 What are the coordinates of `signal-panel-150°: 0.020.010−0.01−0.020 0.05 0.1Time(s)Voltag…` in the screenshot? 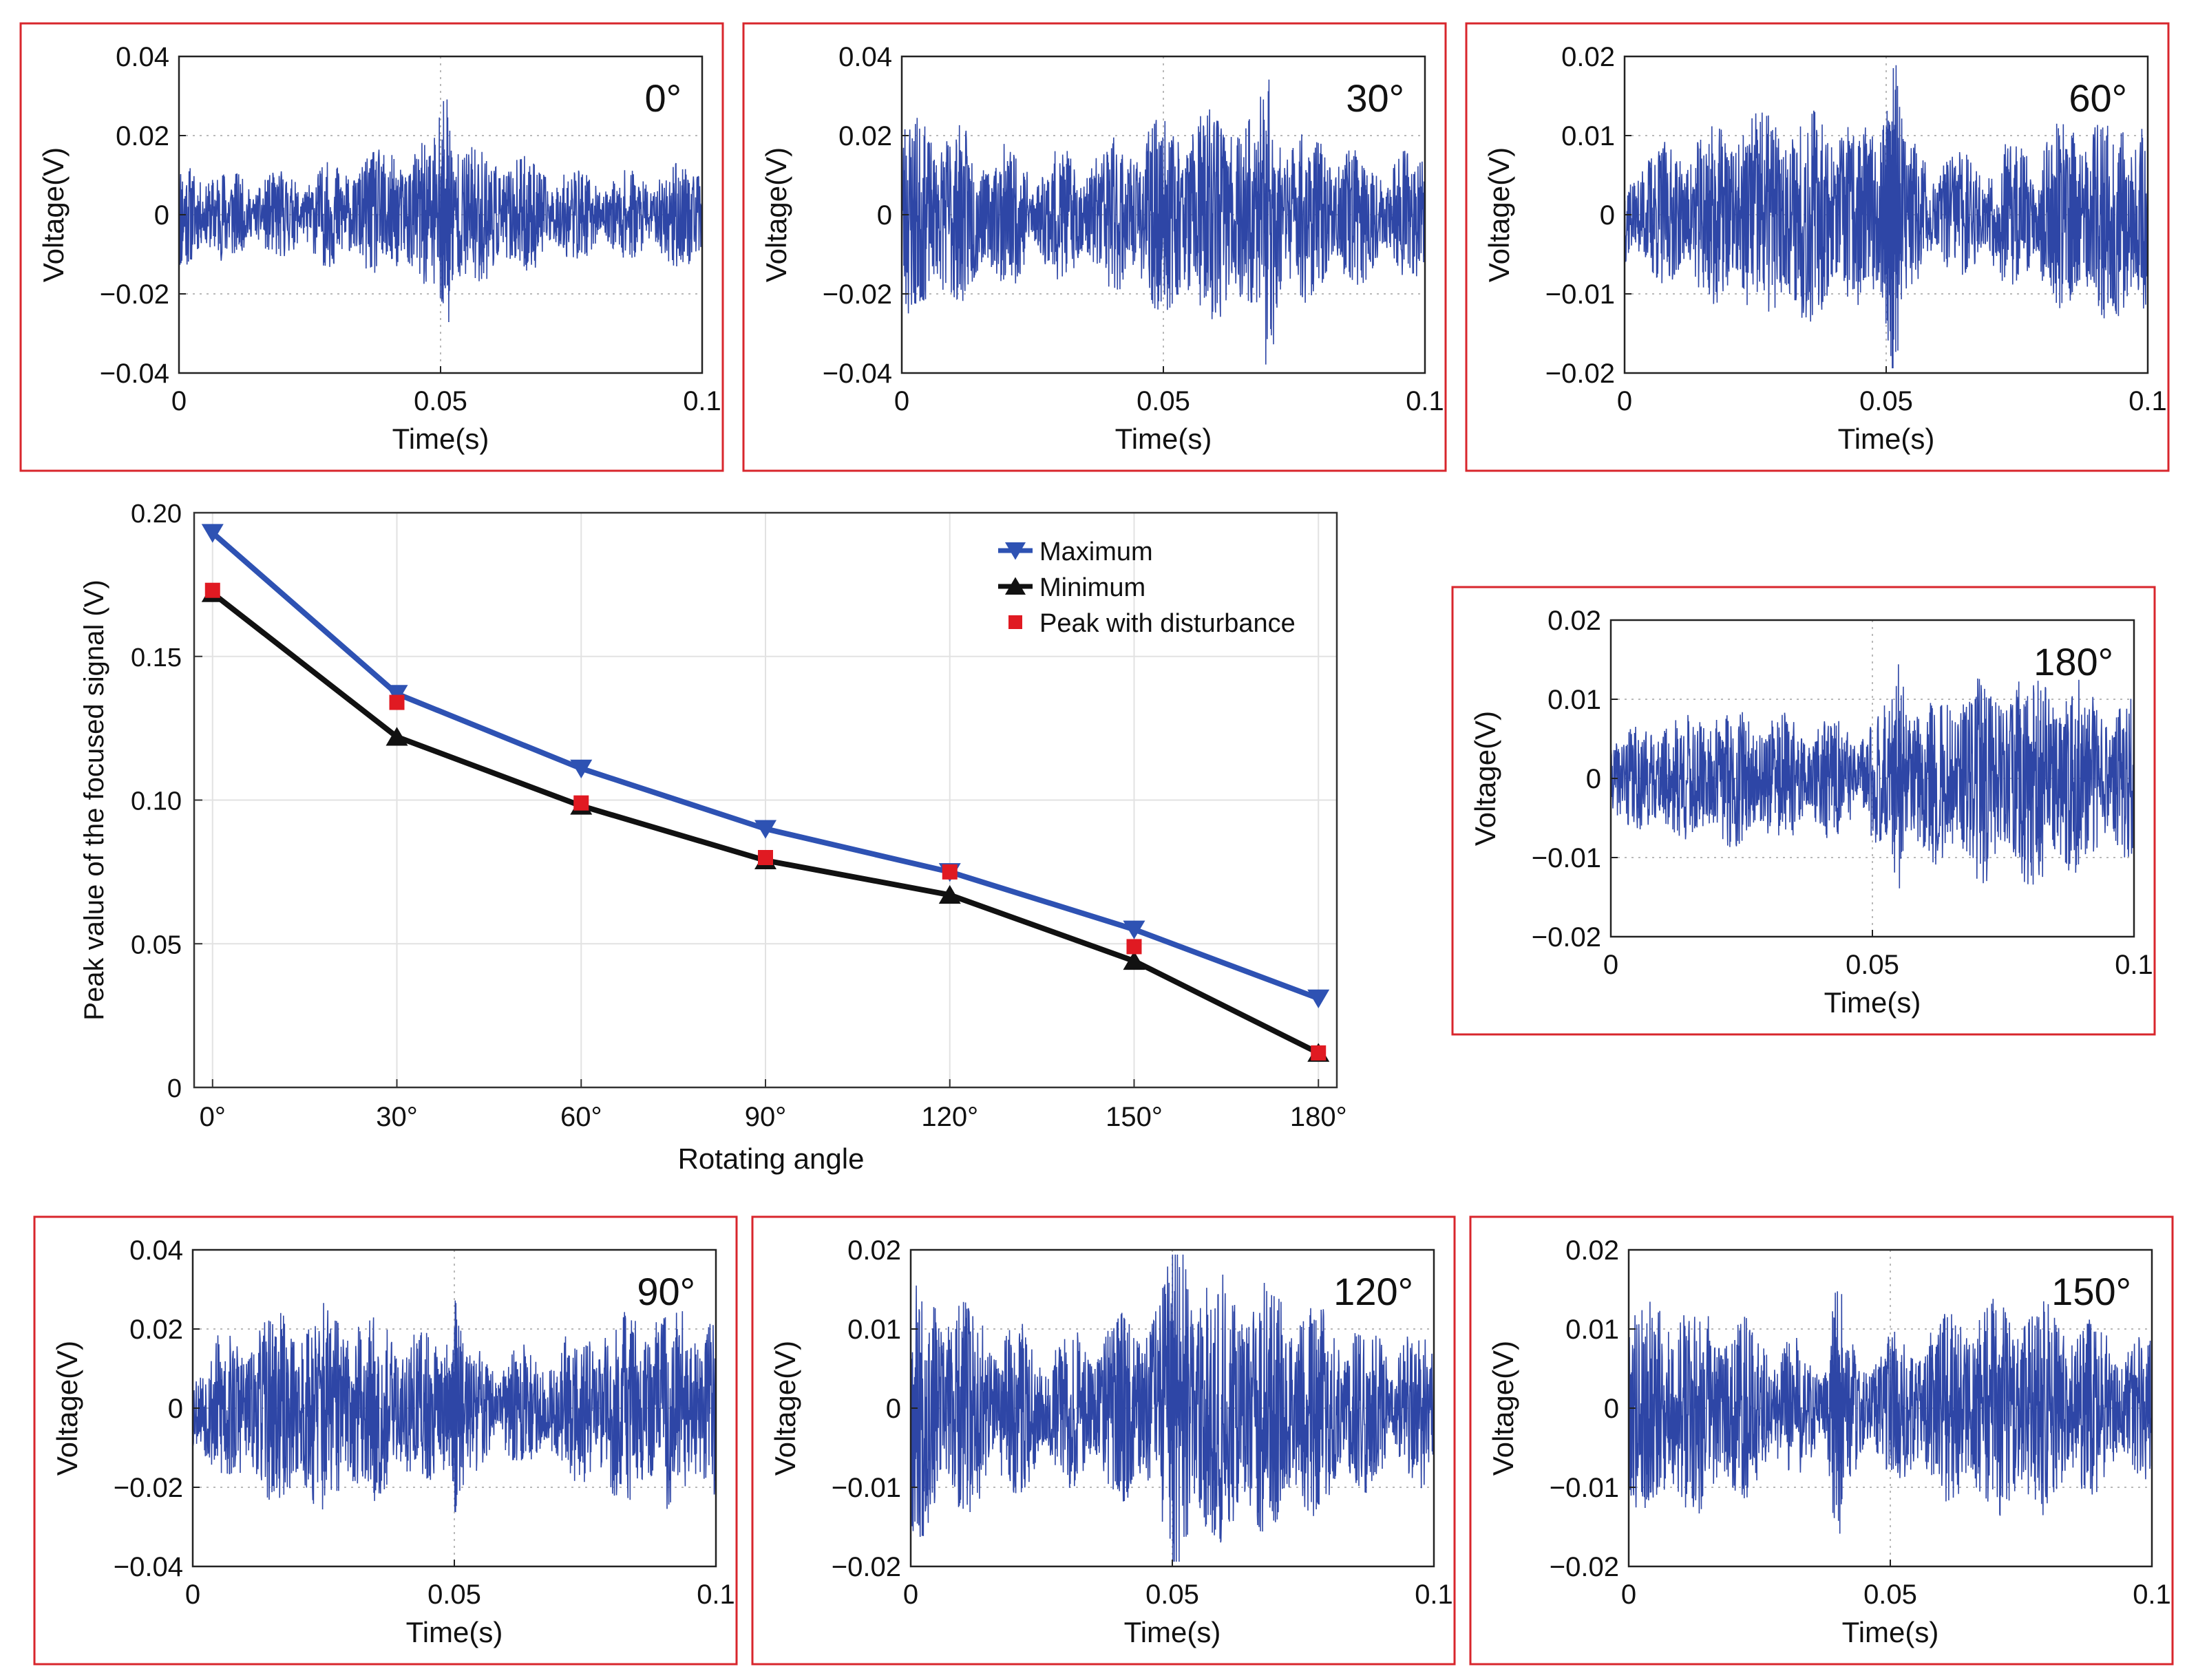 It's located at (1822, 1440).